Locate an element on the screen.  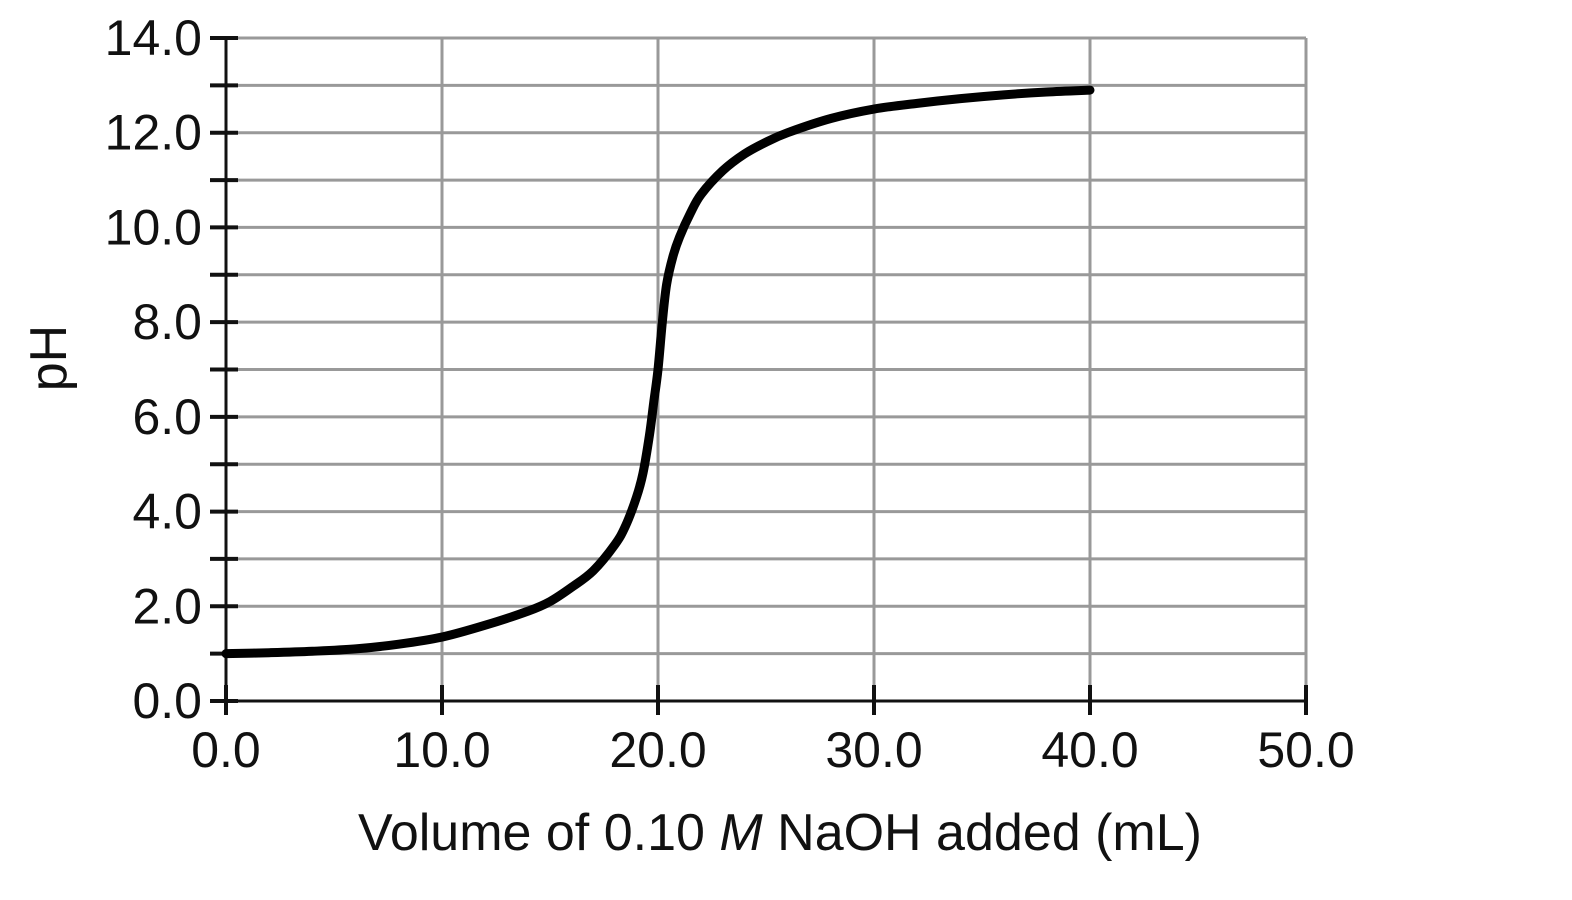
y-axis-title: pH is located at coordinates (49, 358).